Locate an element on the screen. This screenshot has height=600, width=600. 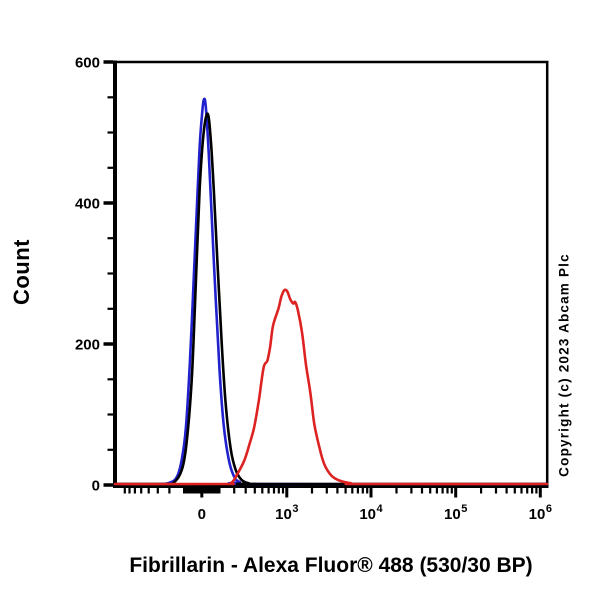
copyright-text: Copyright (c) 2023 Abcam Plc is located at coordinates (564, 365).